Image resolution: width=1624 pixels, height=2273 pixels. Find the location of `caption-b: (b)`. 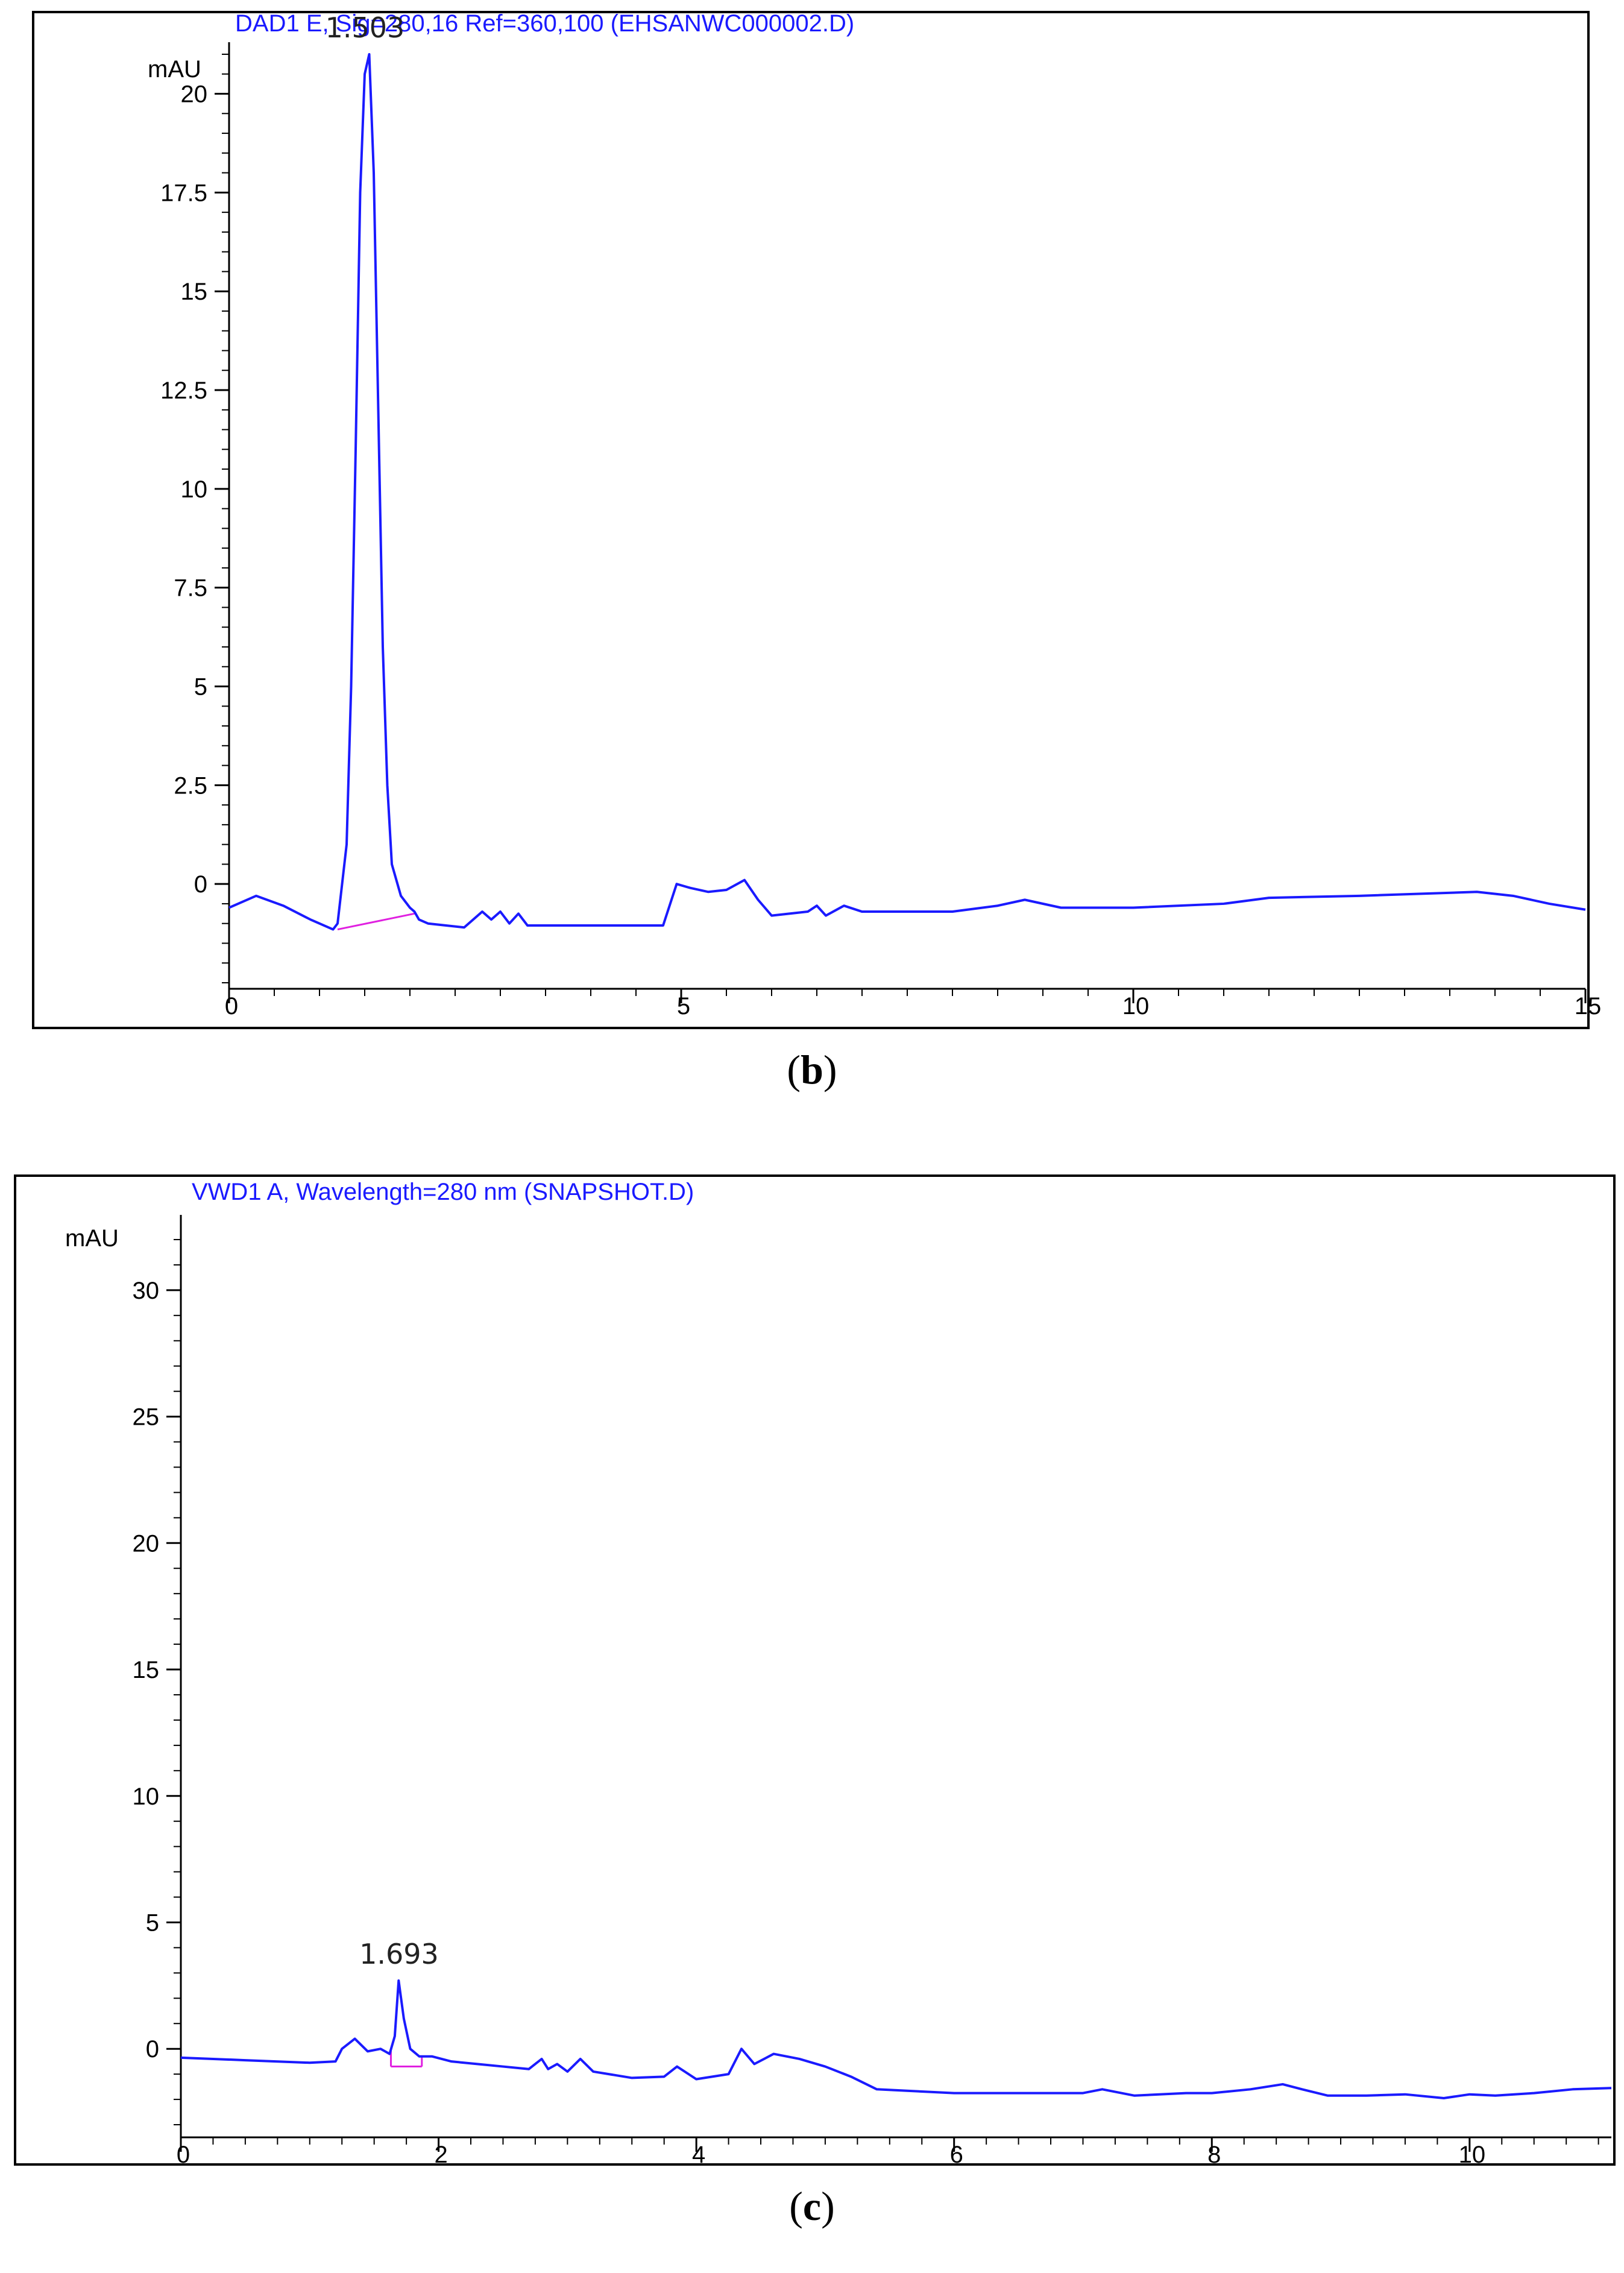

caption-b: (b) is located at coordinates (812, 1069).